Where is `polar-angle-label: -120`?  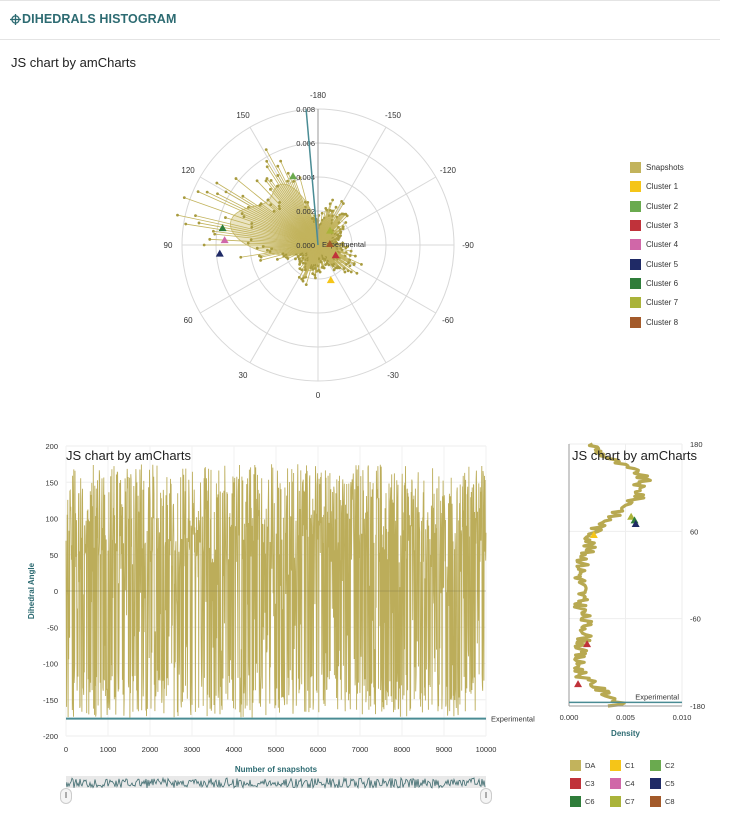
polar-angle-label: -120 is located at coordinates (448, 170).